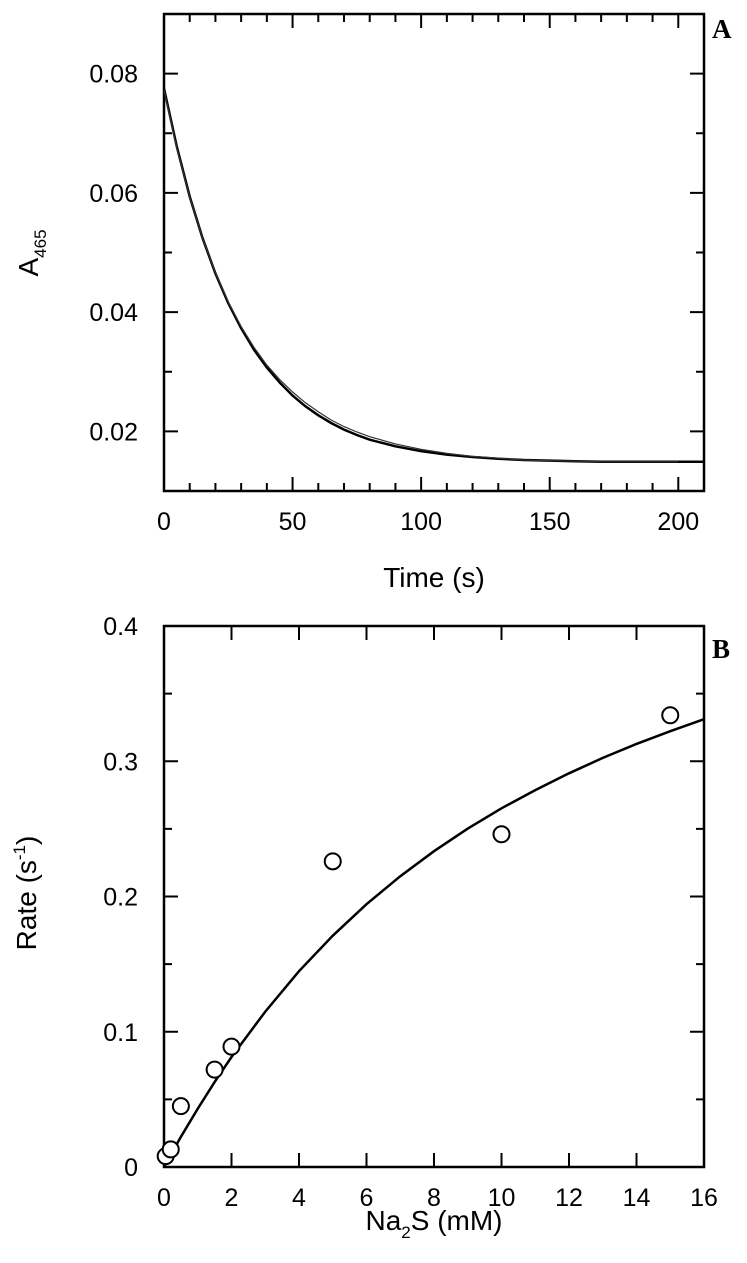  Describe the element at coordinates (113, 432) in the screenshot. I see `panel-a-y-tick-label: 0.02` at that location.